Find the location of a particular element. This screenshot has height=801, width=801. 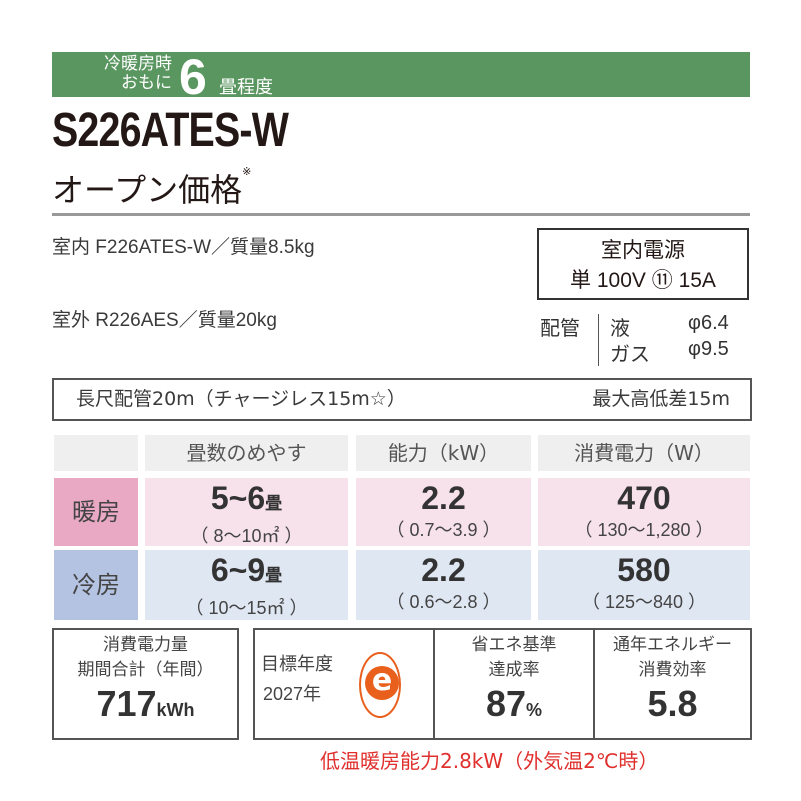

model-number: S226ATES-W is located at coordinates (170, 130).